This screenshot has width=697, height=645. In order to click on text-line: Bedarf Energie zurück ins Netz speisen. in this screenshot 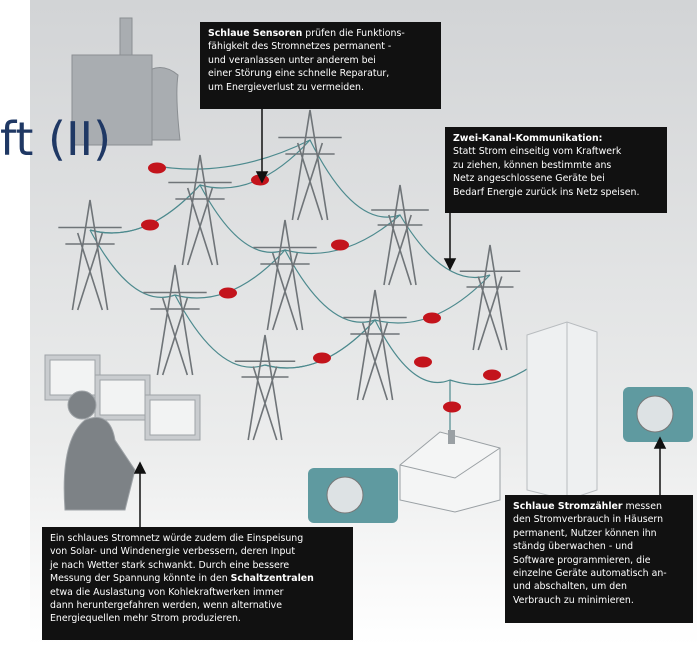, I will do `click(556, 192)`.